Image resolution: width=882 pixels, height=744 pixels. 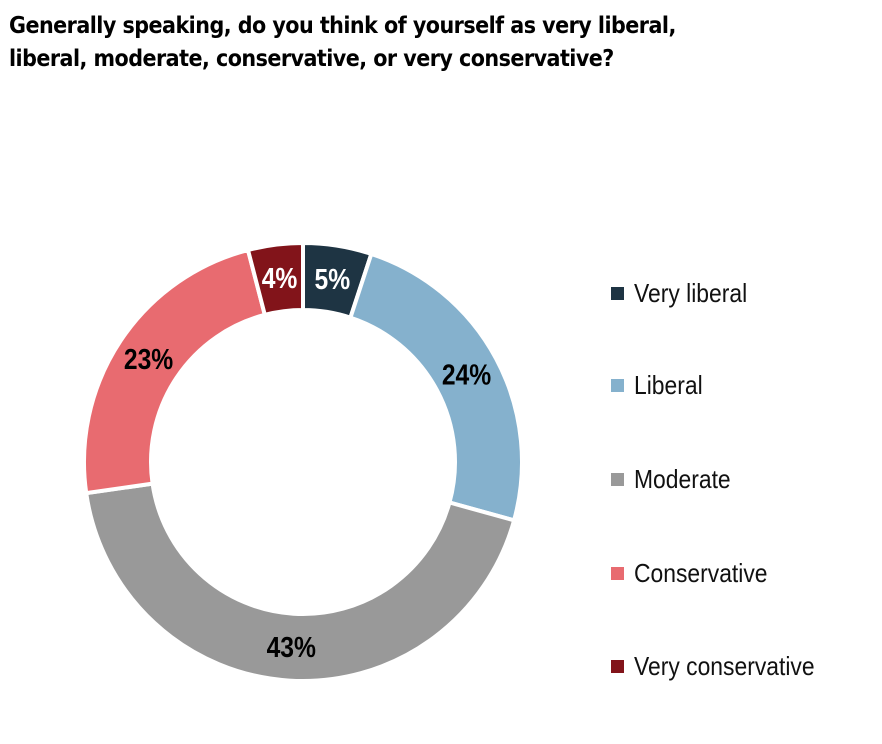 What do you see at coordinates (701, 573) in the screenshot?
I see `legend-label: Conservative` at bounding box center [701, 573].